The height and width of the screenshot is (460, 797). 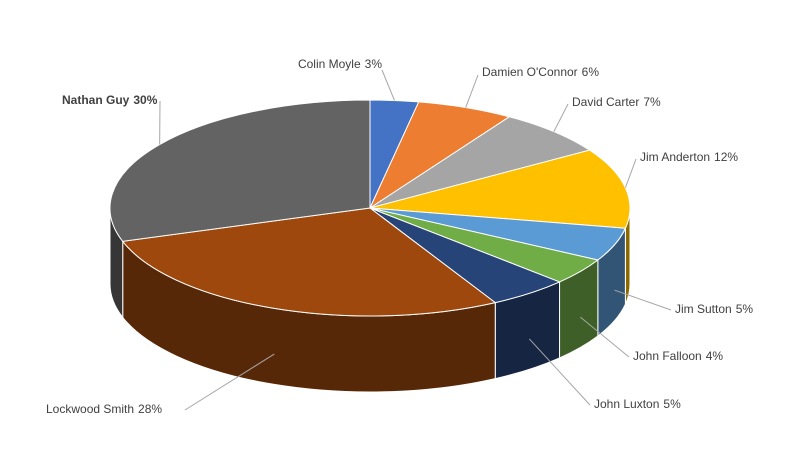 What do you see at coordinates (329, 64) in the screenshot?
I see `label-name: Colin Moyle` at bounding box center [329, 64].